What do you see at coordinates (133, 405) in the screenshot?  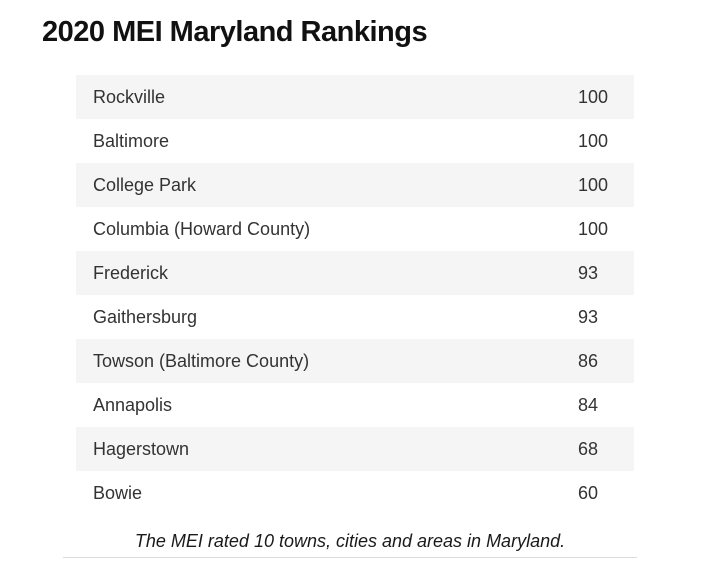 I see `place-cell: Annapolis` at bounding box center [133, 405].